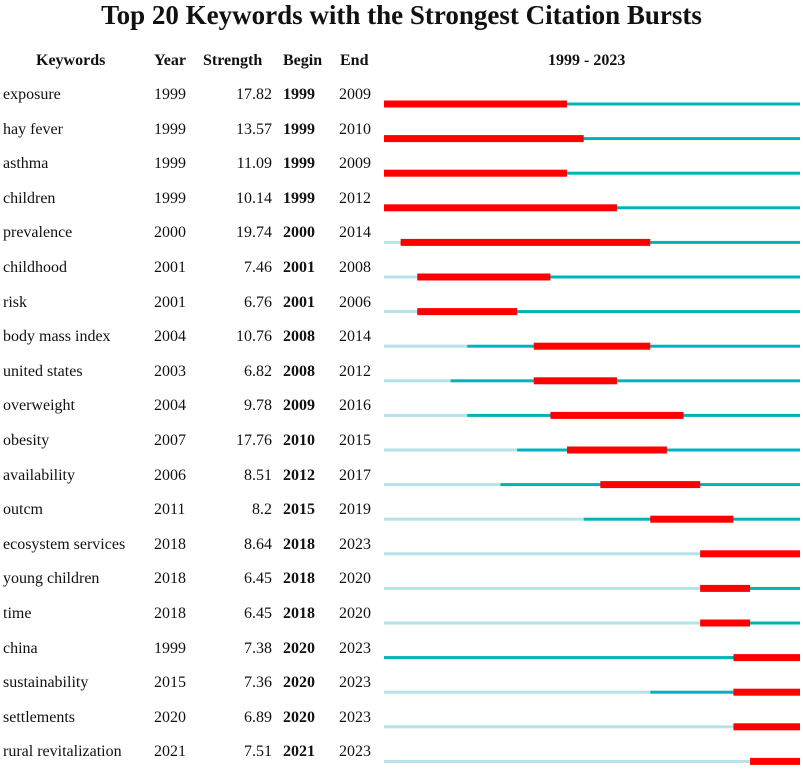 The image size is (803, 772). Describe the element at coordinates (258, 544) in the screenshot. I see `strength-value: 8.64` at that location.